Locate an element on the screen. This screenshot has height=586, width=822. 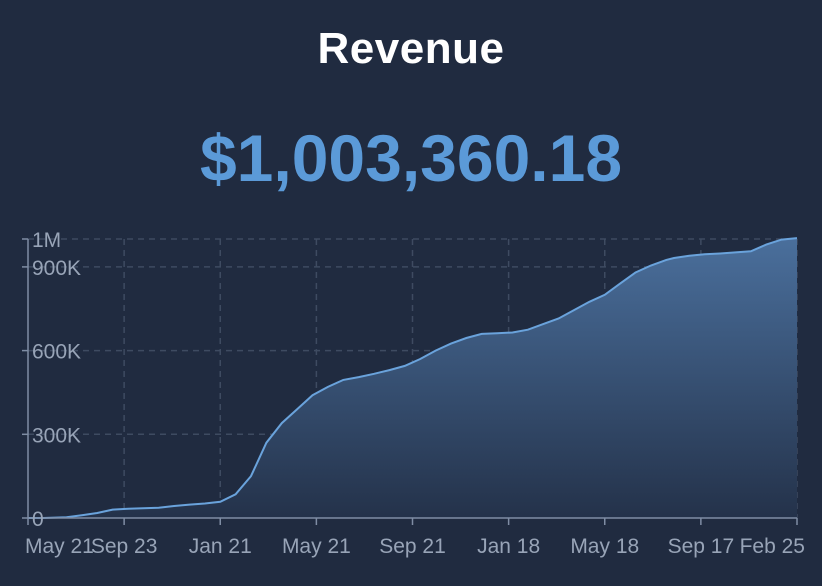
x-tick-label: Sep 21 is located at coordinates (412, 546).